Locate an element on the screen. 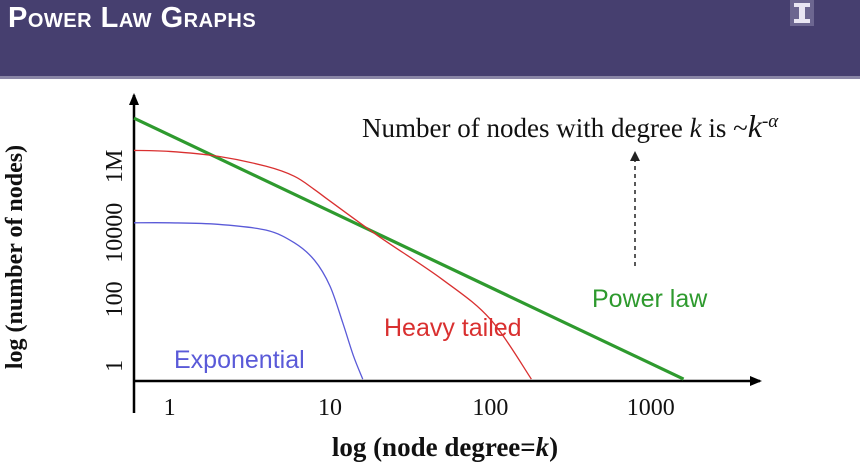 Image resolution: width=860 pixels, height=471 pixels. university-logo-icon is located at coordinates (802, 13).